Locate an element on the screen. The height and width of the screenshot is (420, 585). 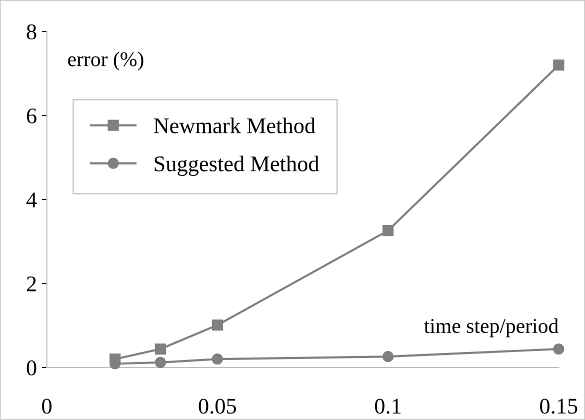
x-tick-label: 0.15 is located at coordinates (559, 406).